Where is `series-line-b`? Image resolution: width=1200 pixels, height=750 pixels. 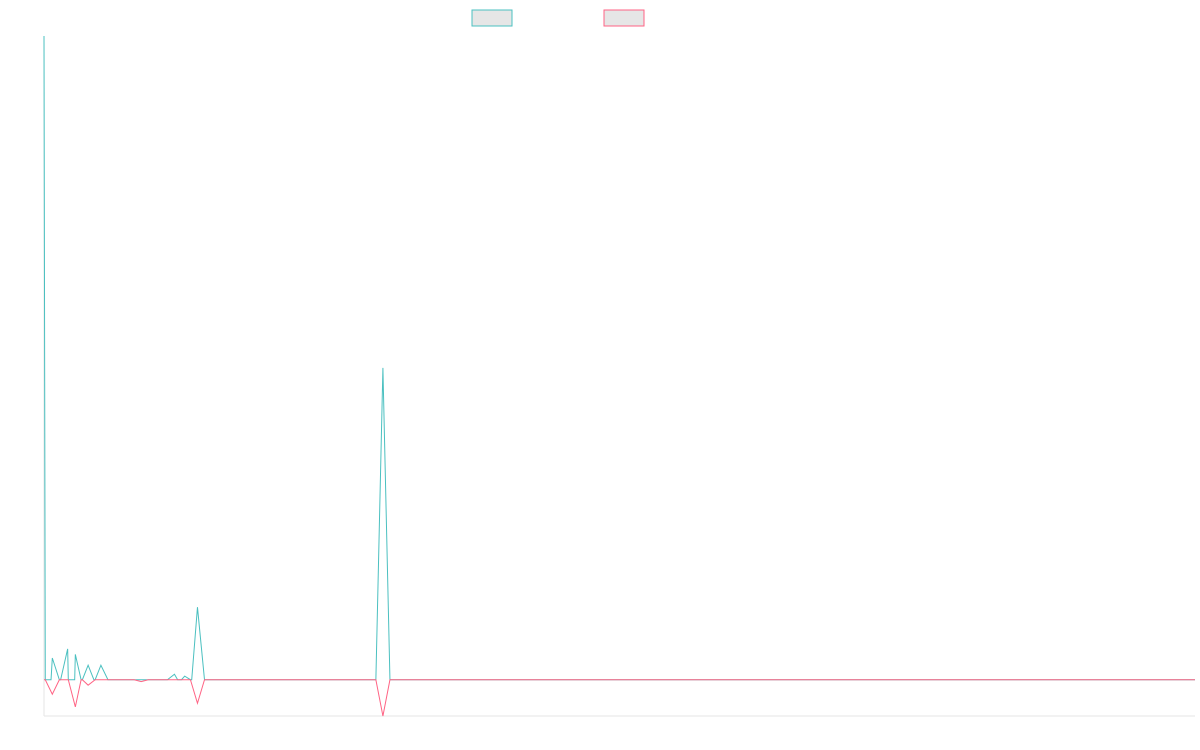 series-line-b is located at coordinates (619, 698).